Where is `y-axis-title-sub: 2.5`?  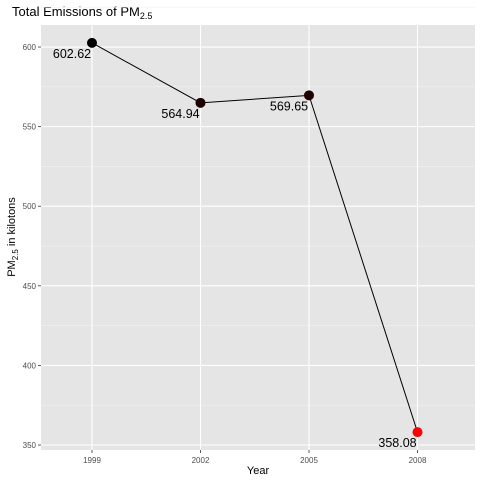 y-axis-title-sub: 2.5 is located at coordinates (15, 255).